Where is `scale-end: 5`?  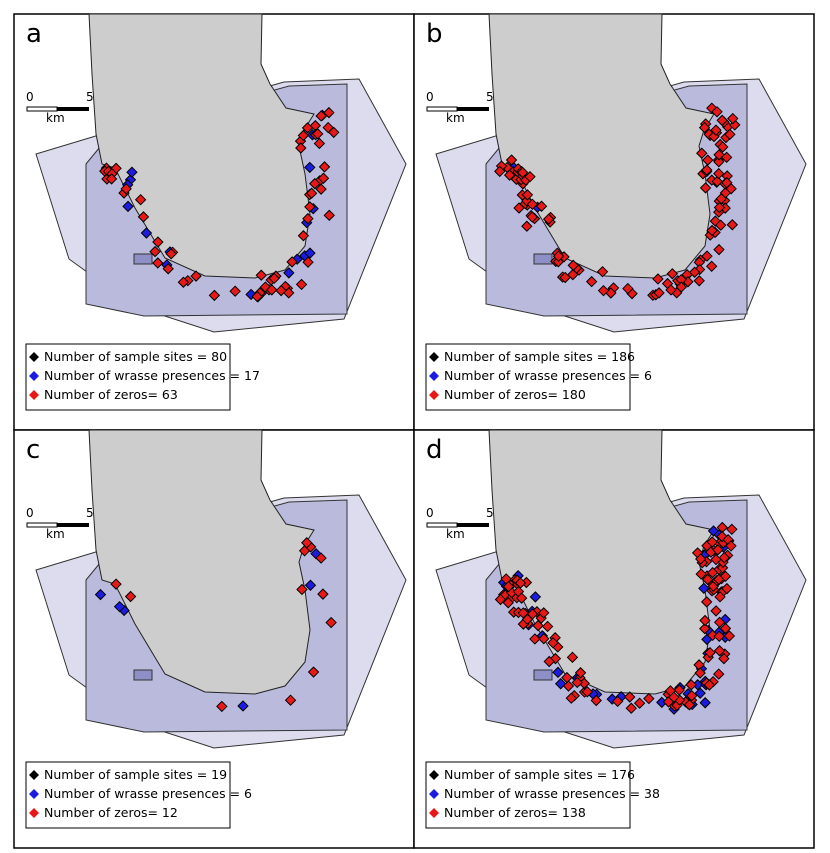
scale-end: 5 is located at coordinates (490, 513).